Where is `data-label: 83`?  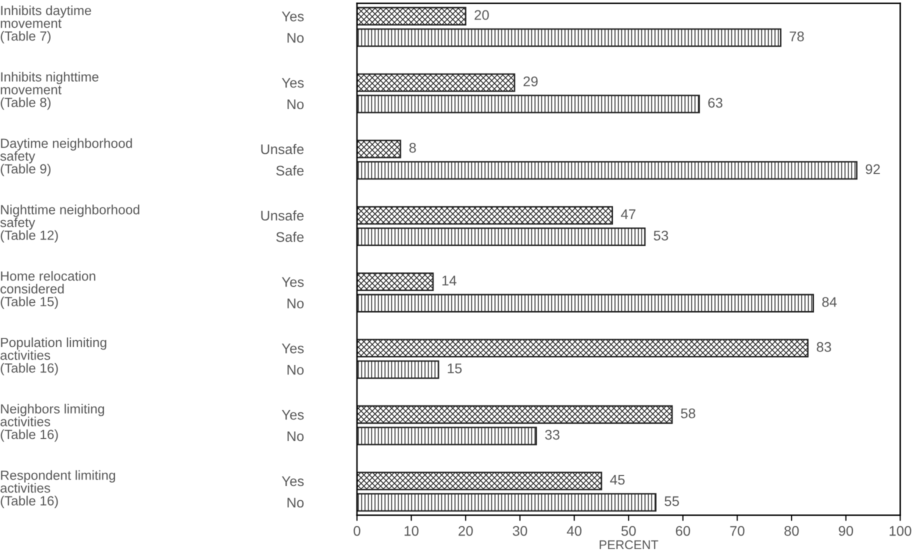
data-label: 83 is located at coordinates (824, 347).